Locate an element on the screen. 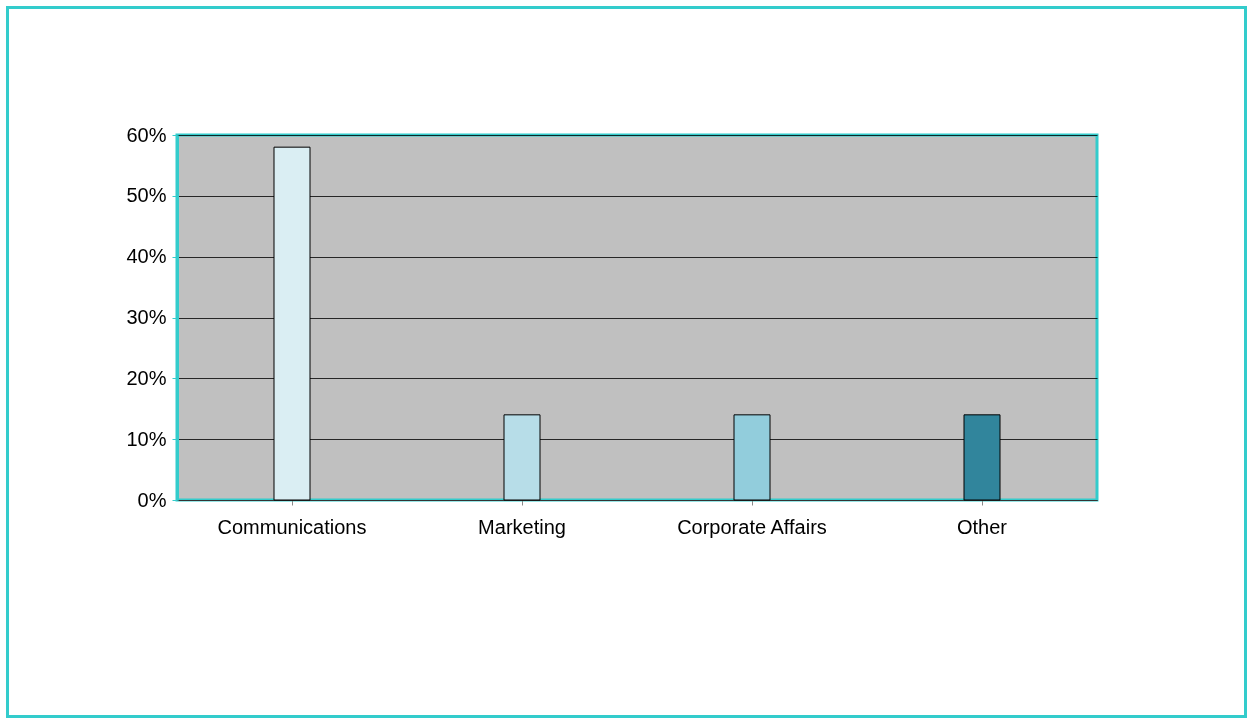  x-tick-label: Other is located at coordinates (982, 526).